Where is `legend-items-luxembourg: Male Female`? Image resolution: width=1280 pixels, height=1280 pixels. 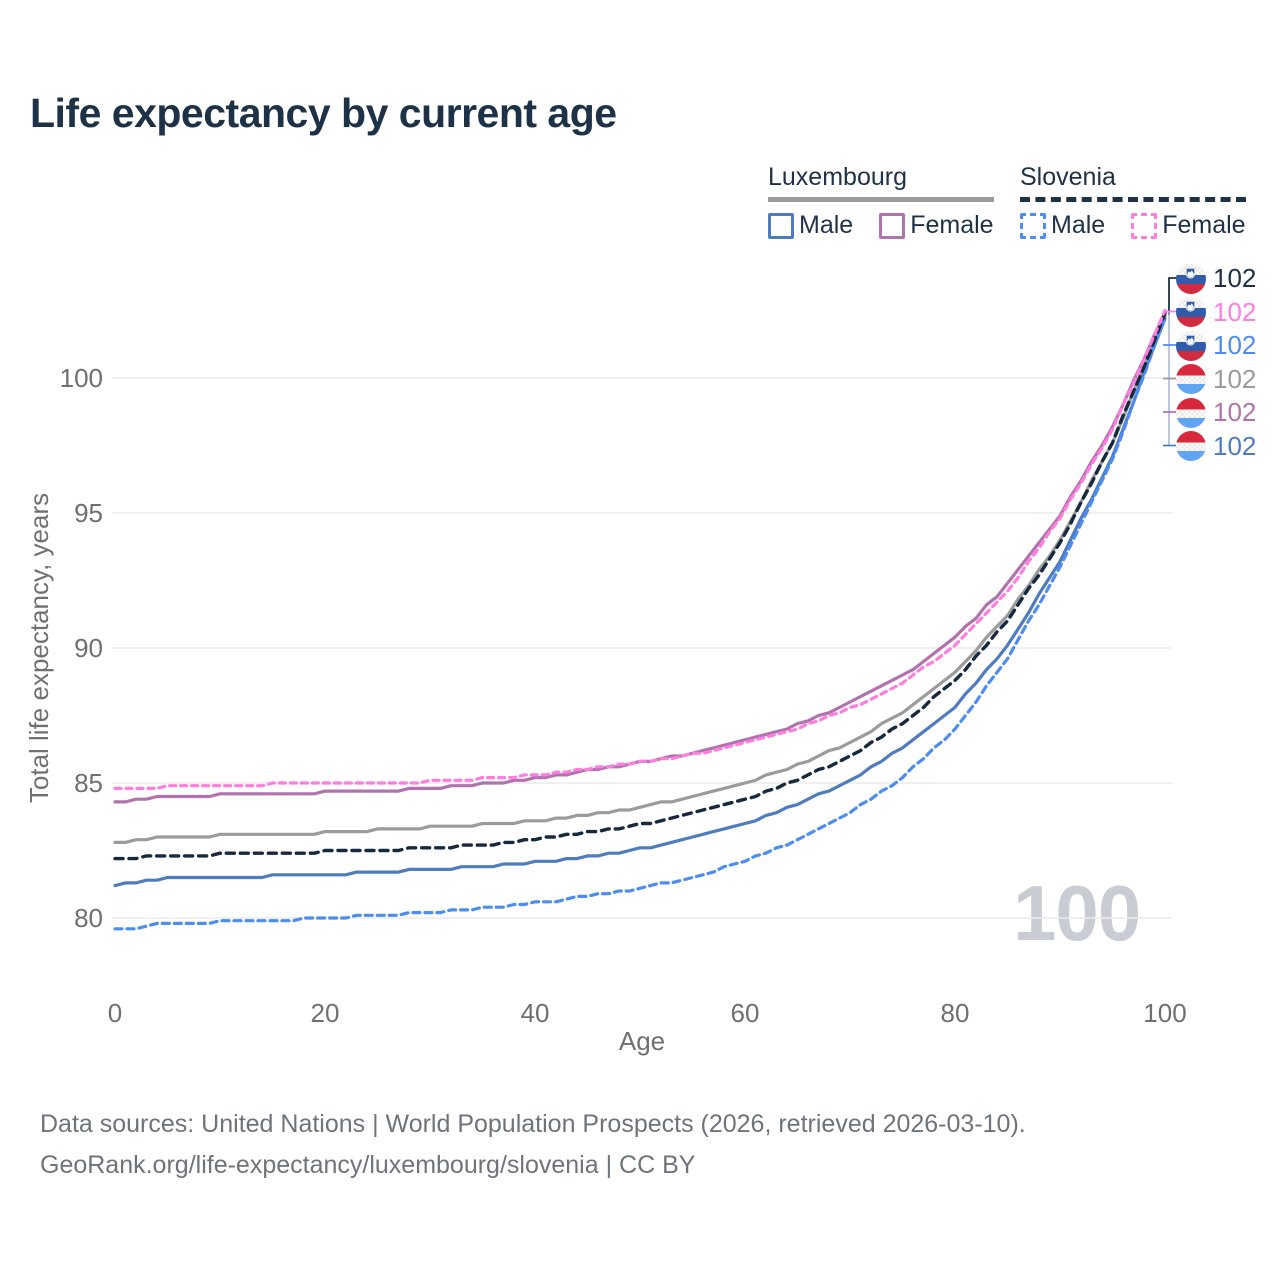
legend-items-luxembourg: Male Female is located at coordinates (881, 225).